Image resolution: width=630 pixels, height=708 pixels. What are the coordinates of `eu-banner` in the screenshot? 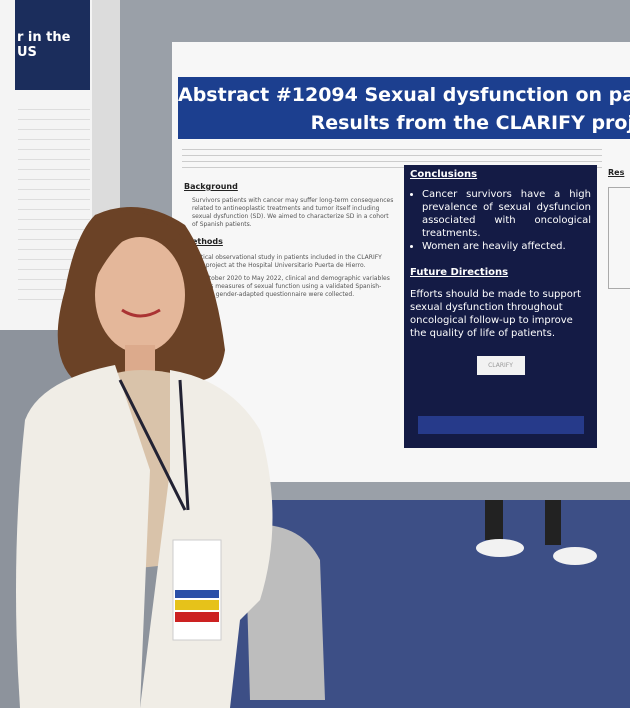 It's located at (501, 425).